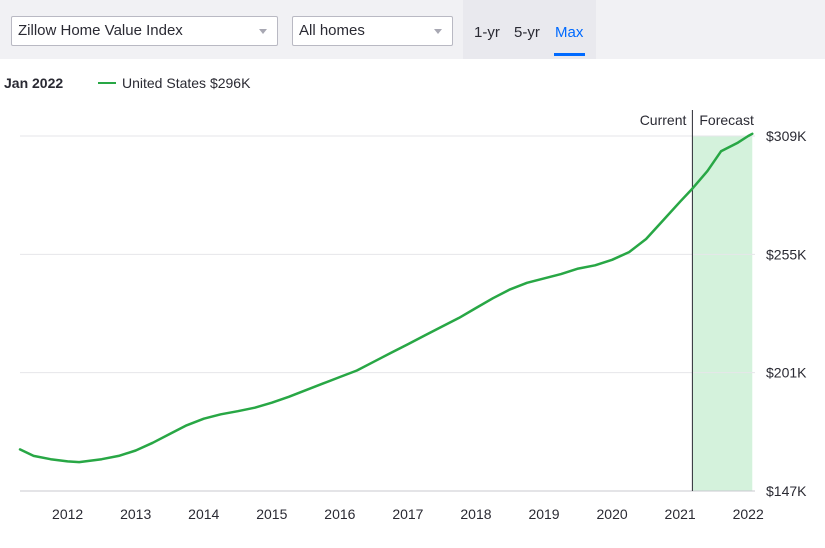  What do you see at coordinates (786, 373) in the screenshot?
I see `y-tick-label: $201K` at bounding box center [786, 373].